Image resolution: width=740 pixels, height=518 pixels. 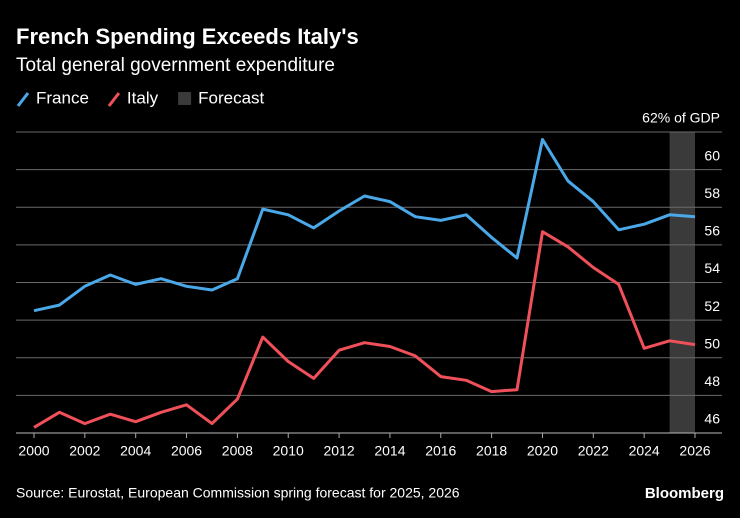 What do you see at coordinates (712, 343) in the screenshot?
I see `y-tick-label: 50` at bounding box center [712, 343].